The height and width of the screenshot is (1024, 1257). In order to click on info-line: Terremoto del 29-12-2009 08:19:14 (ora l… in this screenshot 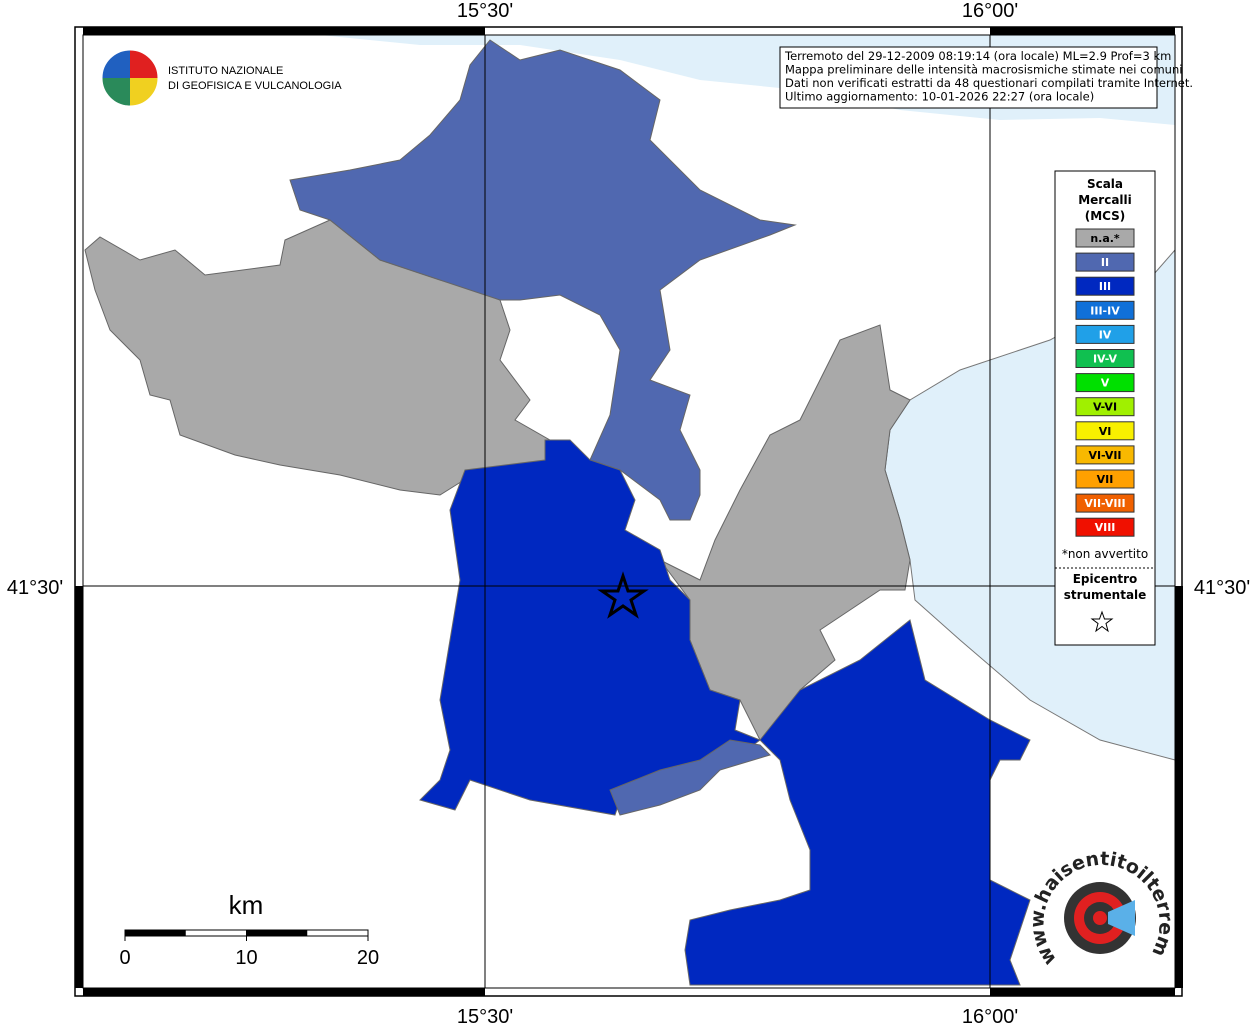, I will do `click(977, 56)`.